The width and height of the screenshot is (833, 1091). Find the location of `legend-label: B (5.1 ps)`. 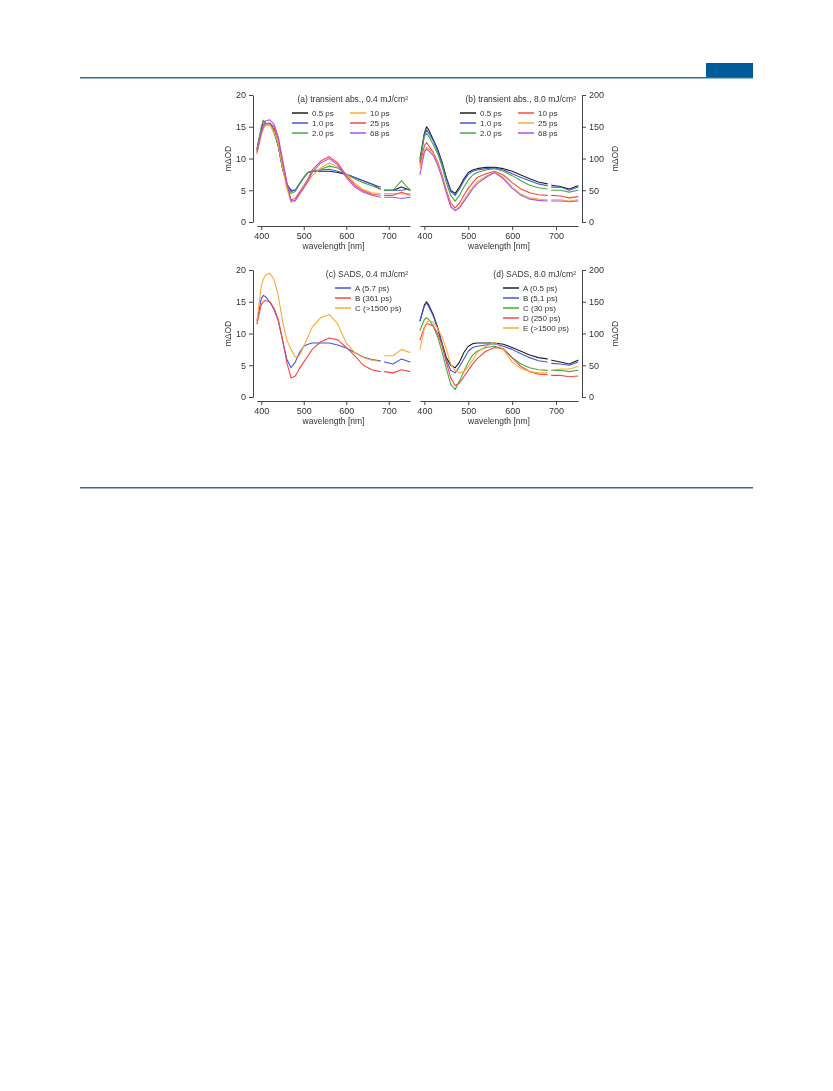

legend-label: B (5.1 ps) is located at coordinates (541, 298).